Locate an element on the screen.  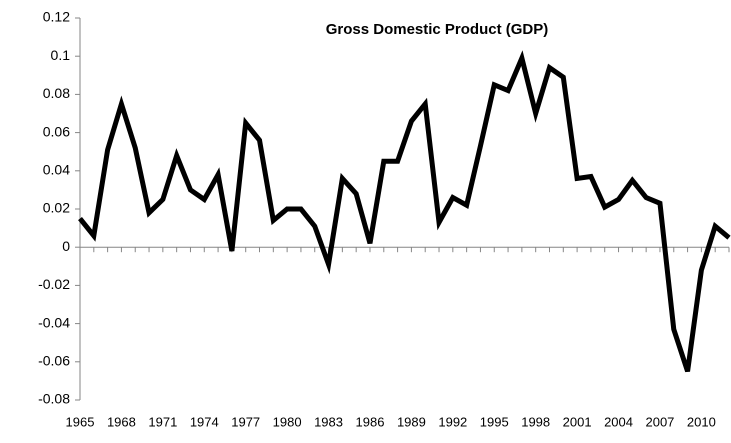
x-tick-label: 1965 is located at coordinates (80, 421).